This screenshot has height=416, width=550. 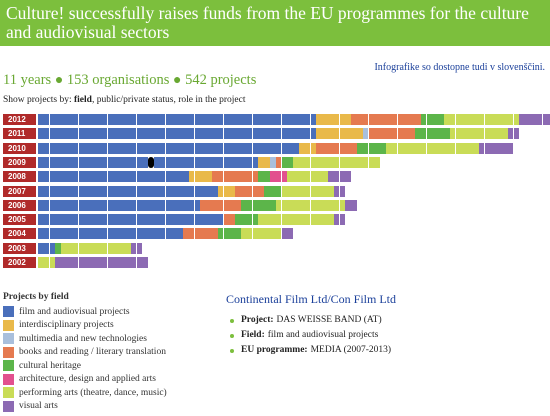 I want to click on legend-item-architecture: architecture, design and applied arts, so click(x=103, y=380).